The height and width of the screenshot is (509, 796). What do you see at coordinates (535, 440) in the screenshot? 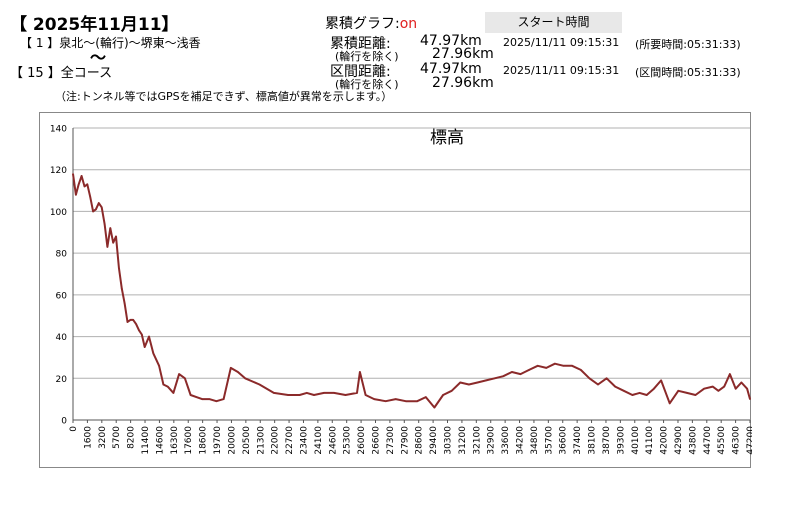
I see `x-tick-label: 34800` at bounding box center [535, 440].